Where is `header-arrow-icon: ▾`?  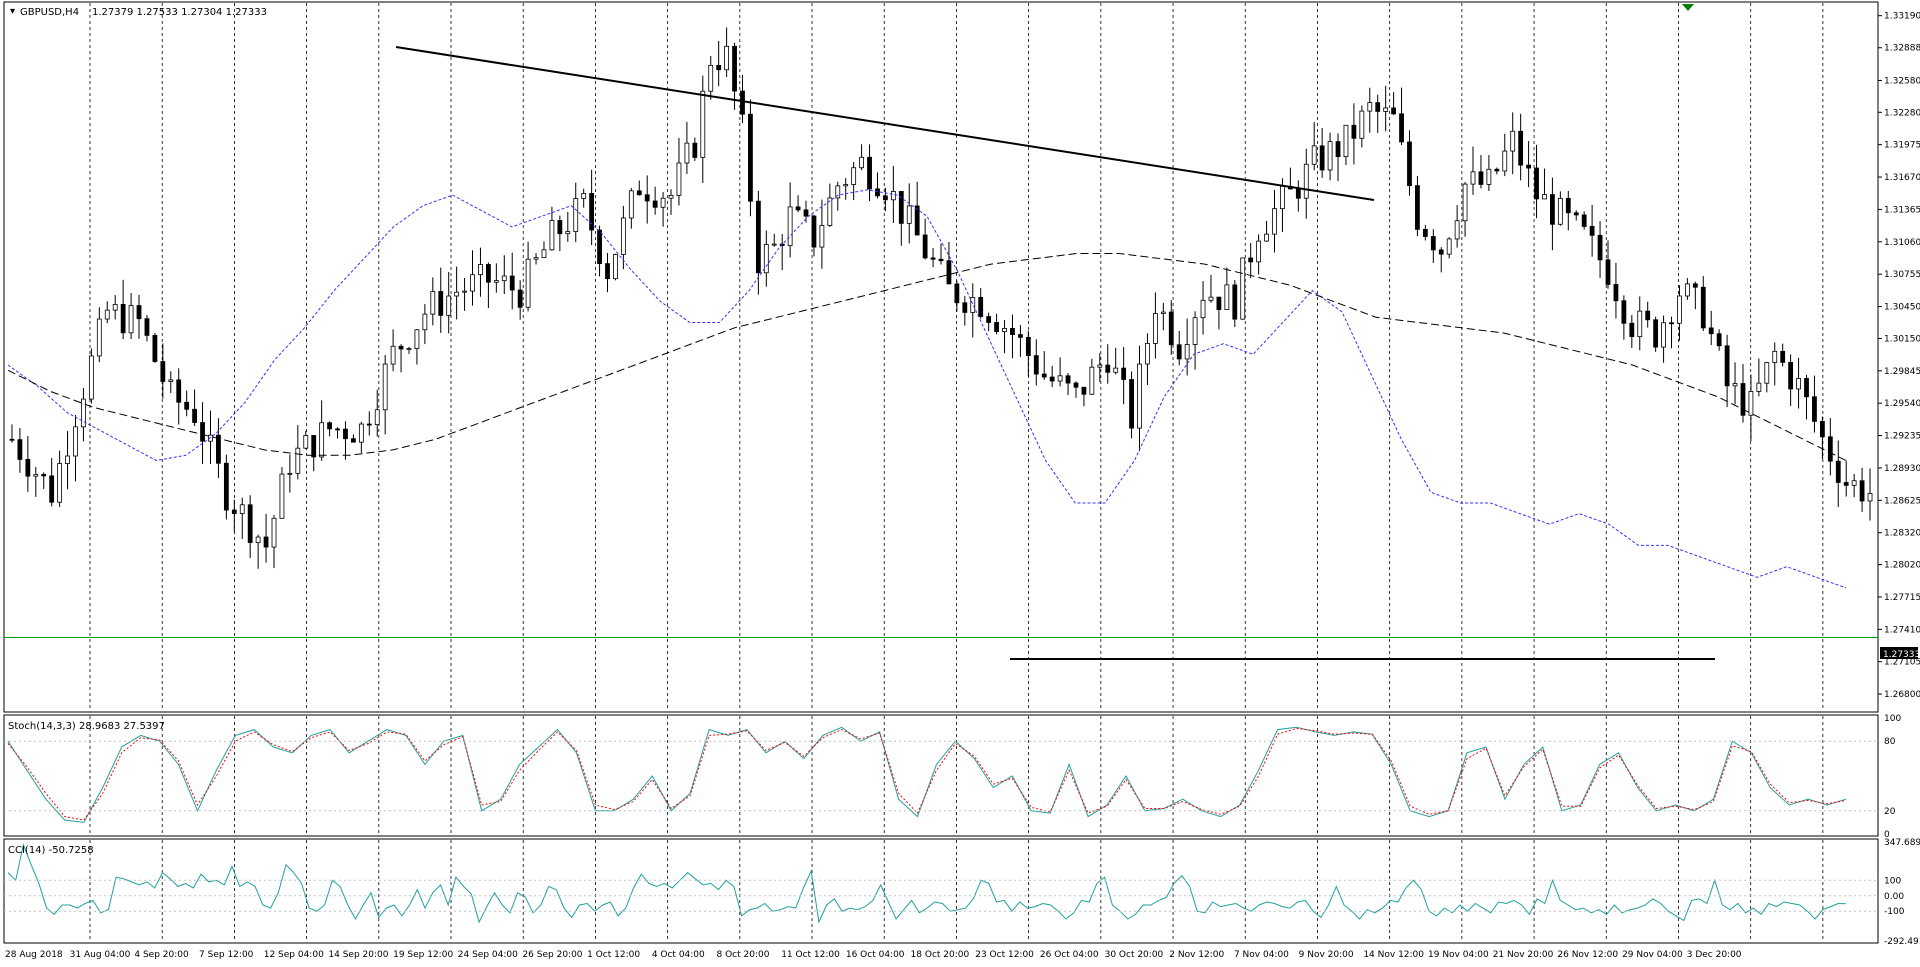 header-arrow-icon: ▾ is located at coordinates (12, 11).